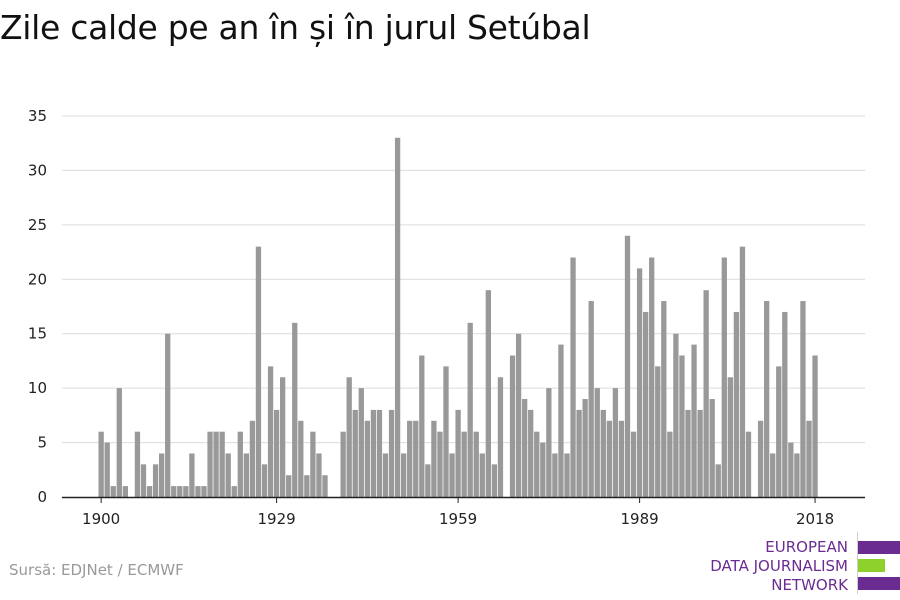 This screenshot has height=600, width=900. Describe the element at coordinates (349, 437) in the screenshot. I see `bar-1941` at that location.